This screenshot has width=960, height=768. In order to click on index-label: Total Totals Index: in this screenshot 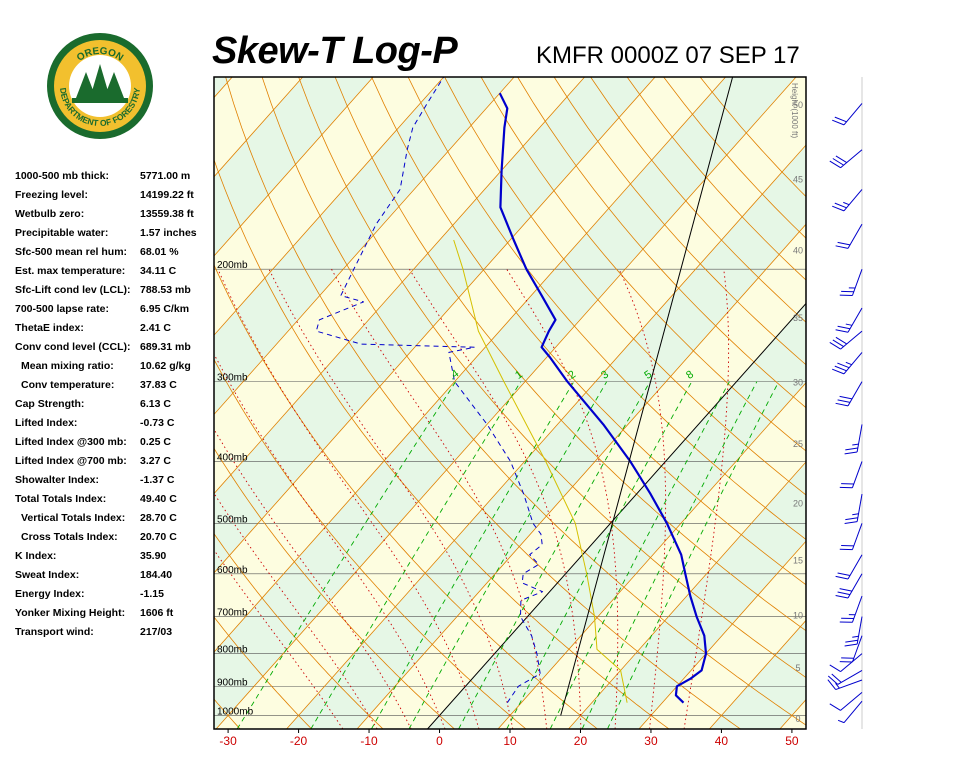, I will do `click(61, 499)`.